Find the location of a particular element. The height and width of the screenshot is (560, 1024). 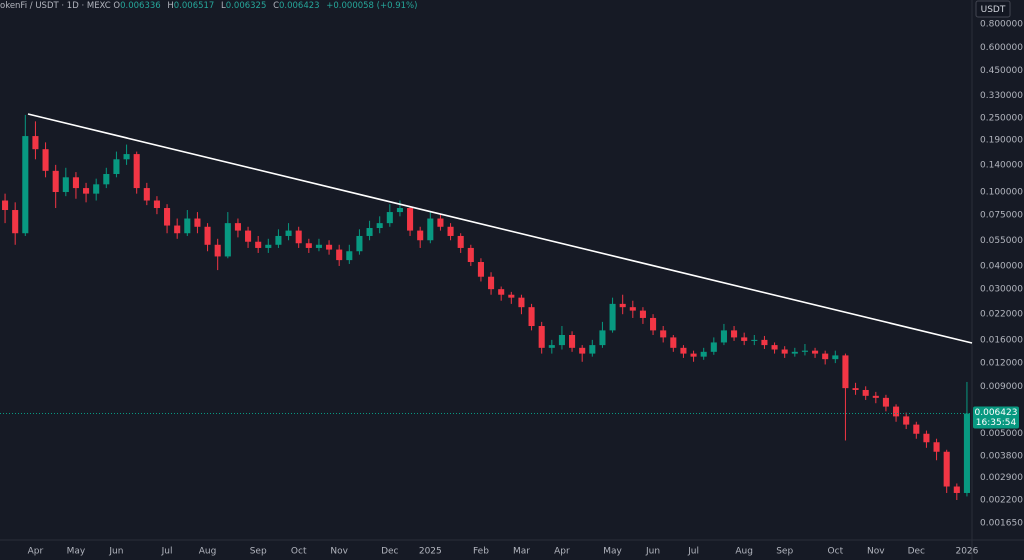

y-tick-label: 0.040000 is located at coordinates (1001, 266).